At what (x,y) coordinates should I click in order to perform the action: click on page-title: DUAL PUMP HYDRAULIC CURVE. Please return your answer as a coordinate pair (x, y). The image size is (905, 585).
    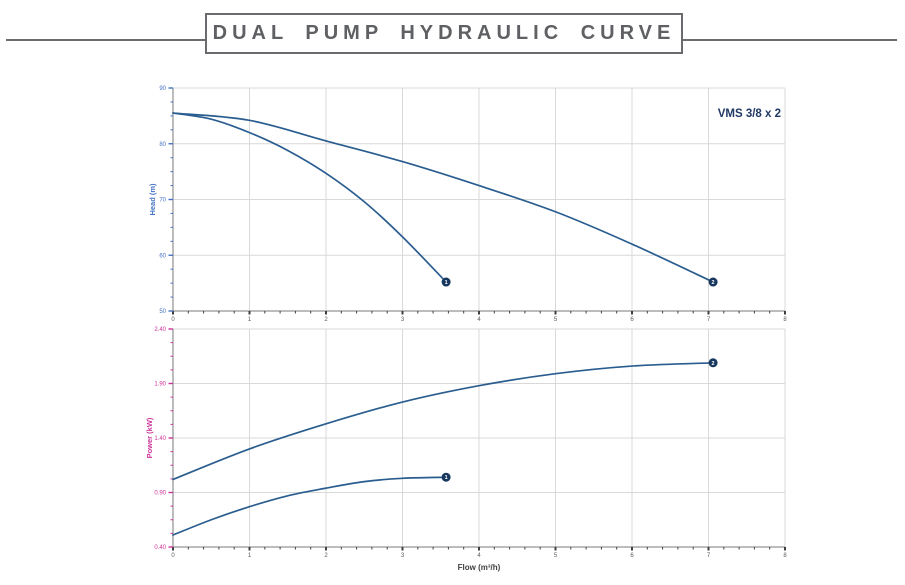
    Looking at the image, I should click on (444, 33).